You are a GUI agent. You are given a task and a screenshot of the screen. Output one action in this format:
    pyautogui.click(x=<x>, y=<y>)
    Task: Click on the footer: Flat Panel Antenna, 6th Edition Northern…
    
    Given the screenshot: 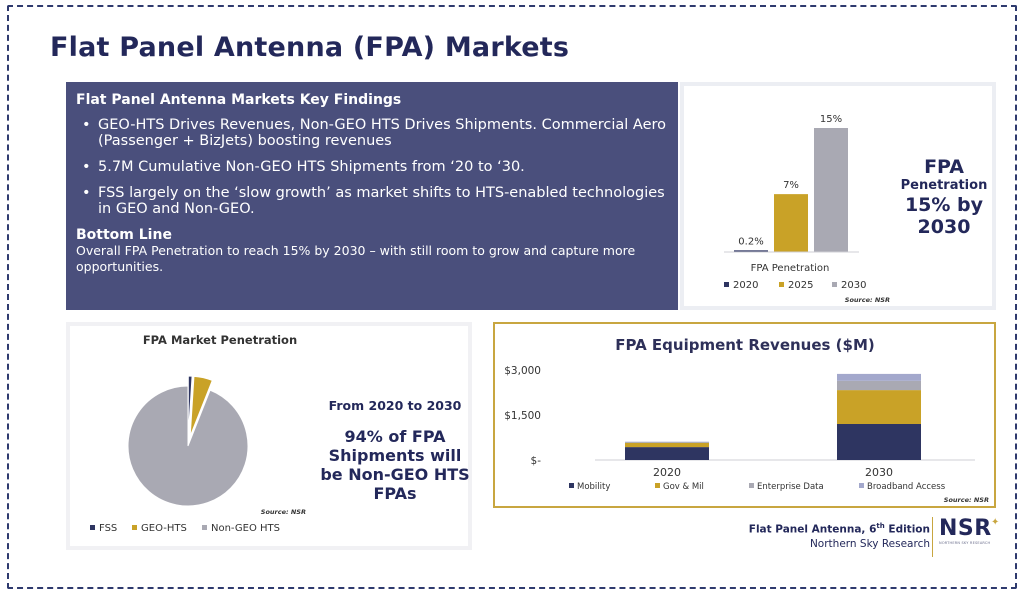 What is the action you would take?
    pyautogui.click(x=830, y=536)
    